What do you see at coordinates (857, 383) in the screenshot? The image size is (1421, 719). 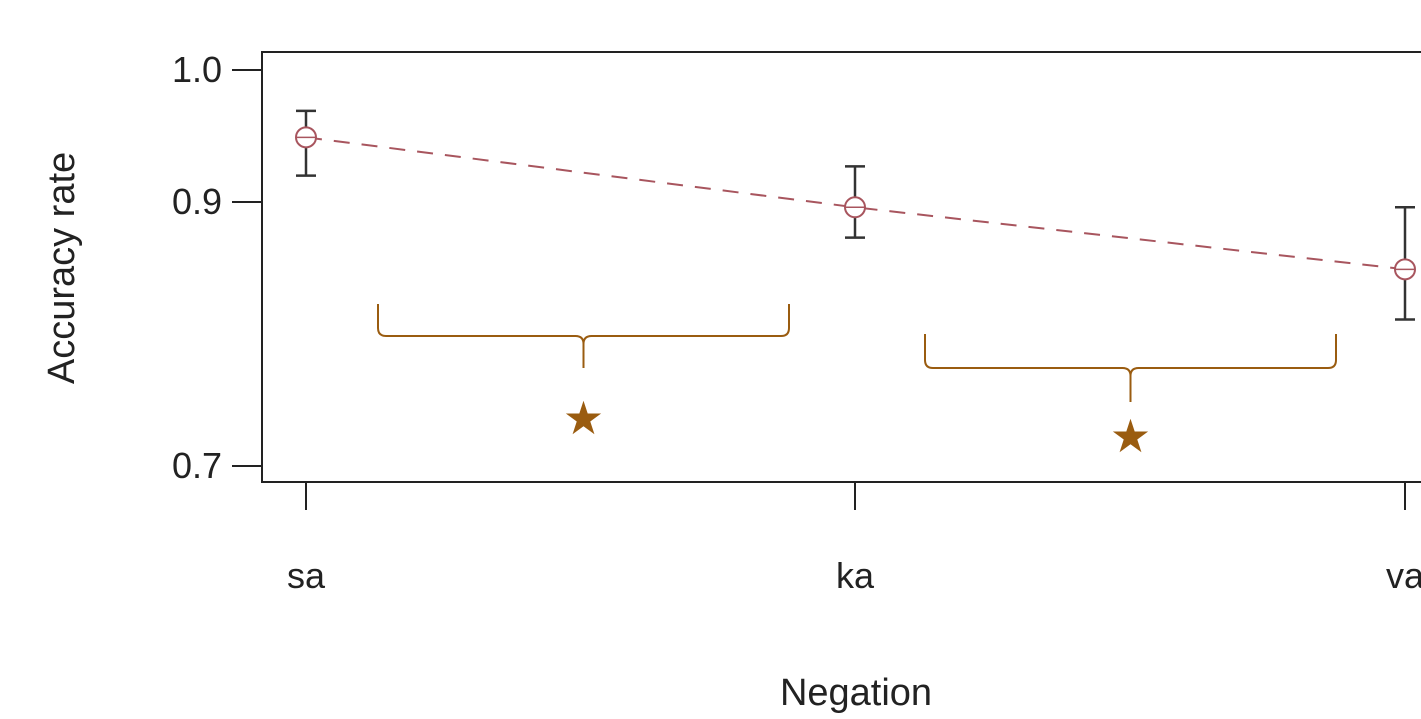 I see `annotations-group: ★ ★` at bounding box center [857, 383].